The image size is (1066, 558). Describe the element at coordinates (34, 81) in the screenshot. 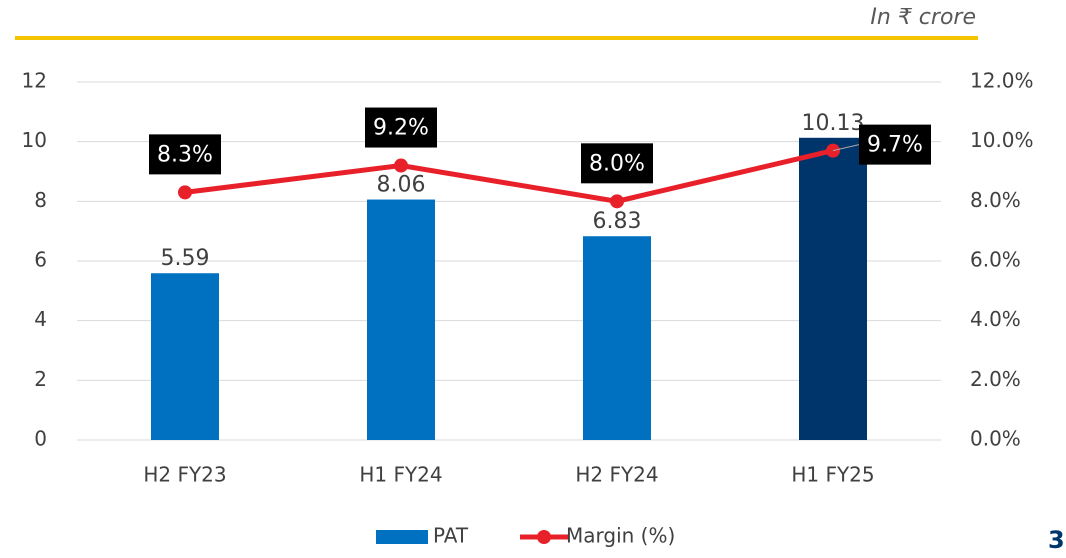

I see `y-tick-label: 12` at that location.